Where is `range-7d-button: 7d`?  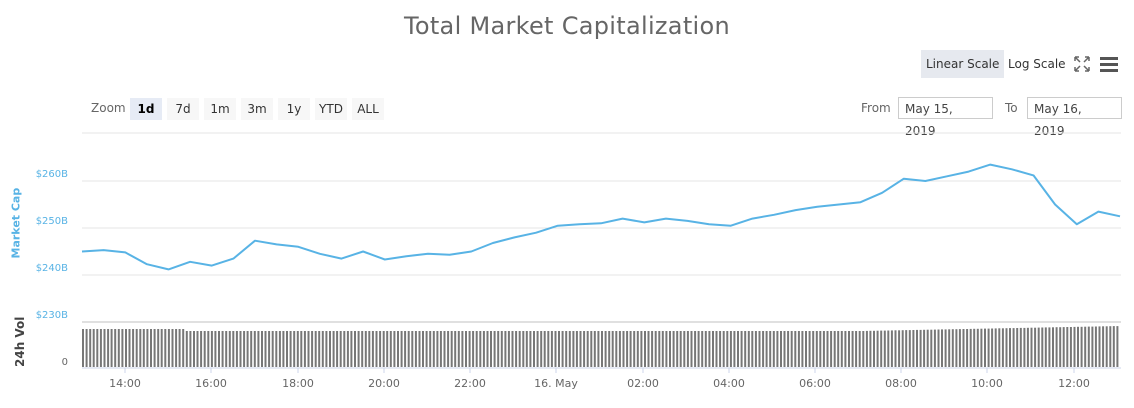 range-7d-button: 7d is located at coordinates (183, 109).